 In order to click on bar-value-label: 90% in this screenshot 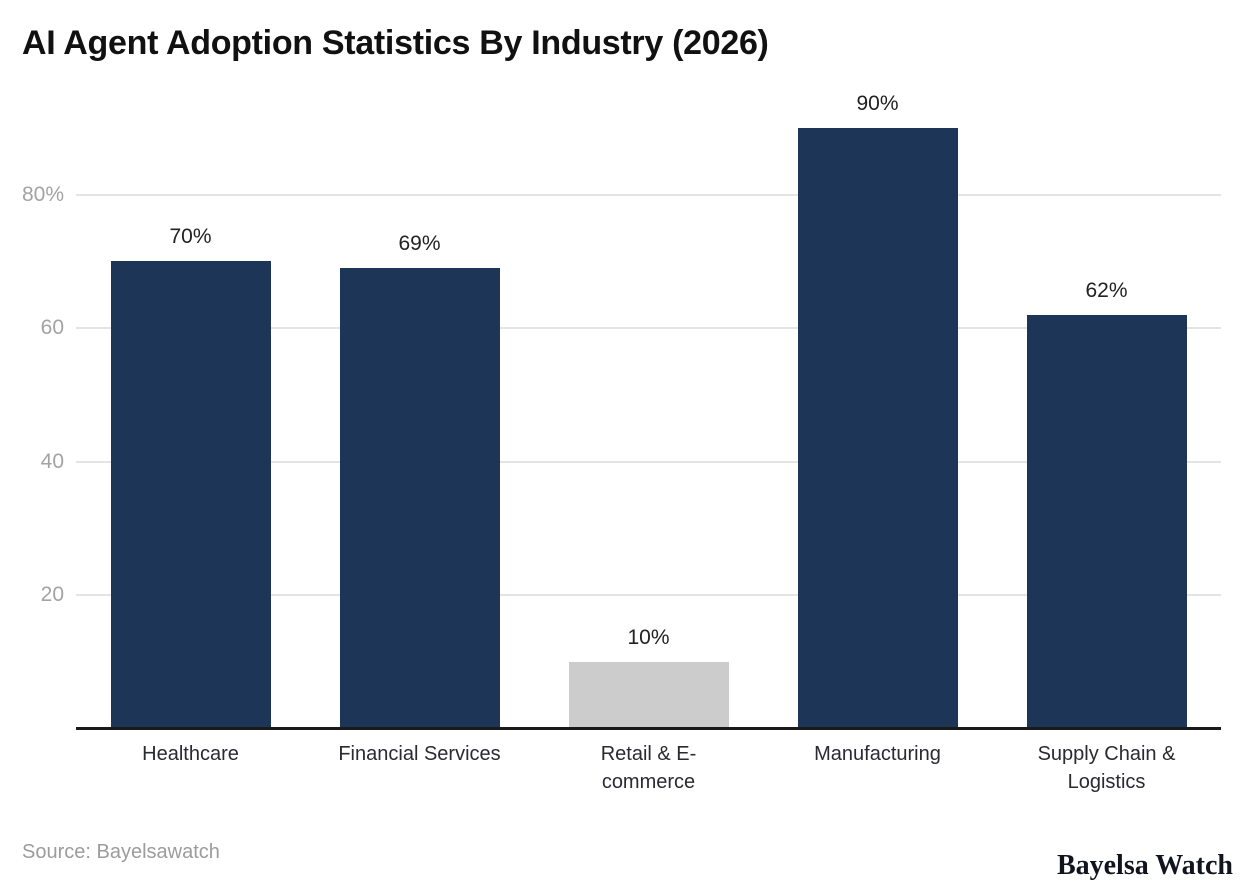, I will do `click(877, 103)`.